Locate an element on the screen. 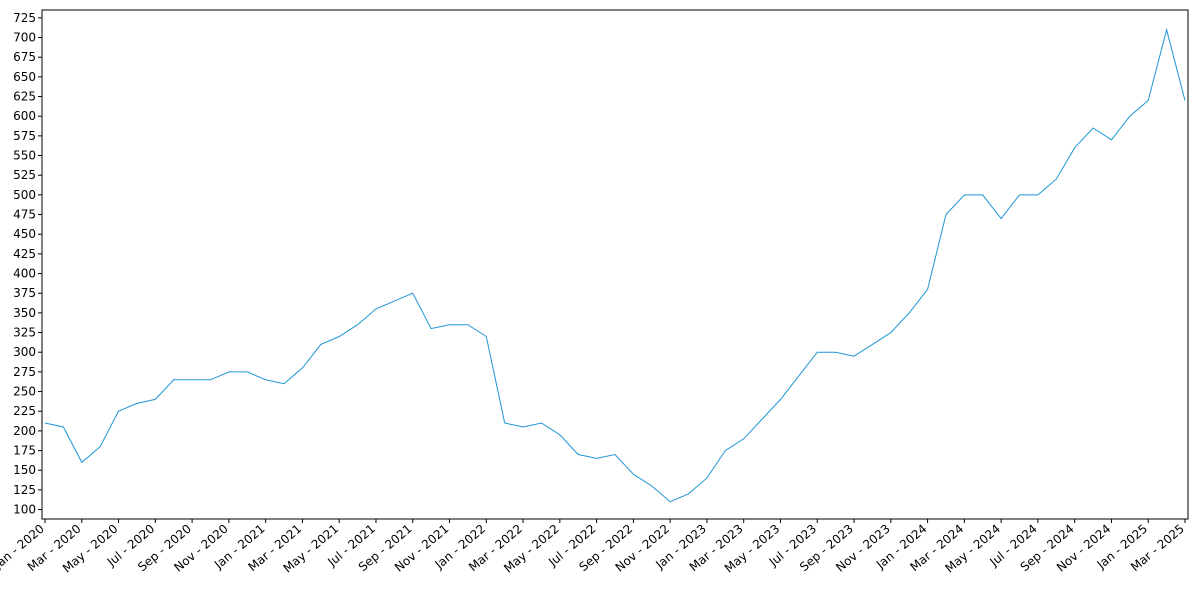 The width and height of the screenshot is (1200, 600). y-tick-label: 600 is located at coordinates (24, 116).